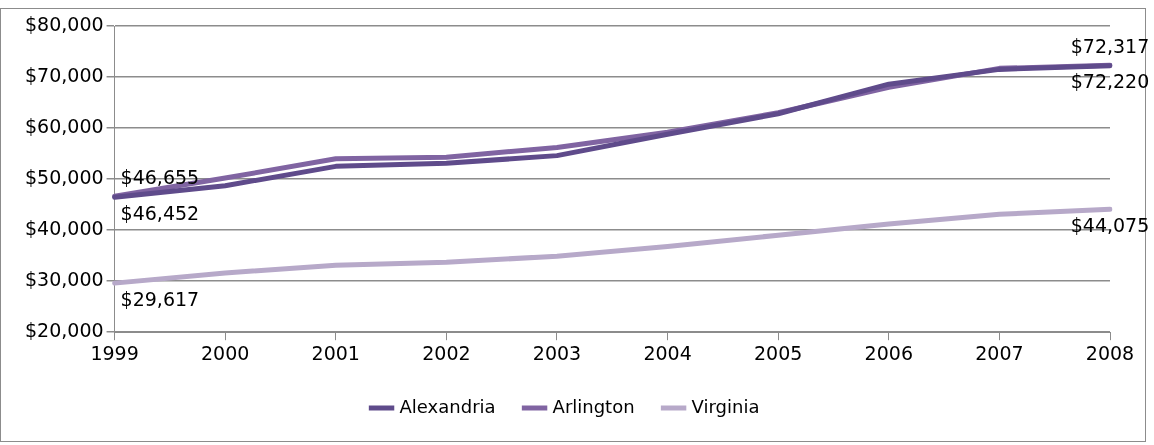 The width and height of the screenshot is (1154, 445). What do you see at coordinates (114, 352) in the screenshot?
I see `x-tick-label: 1999` at bounding box center [114, 352].